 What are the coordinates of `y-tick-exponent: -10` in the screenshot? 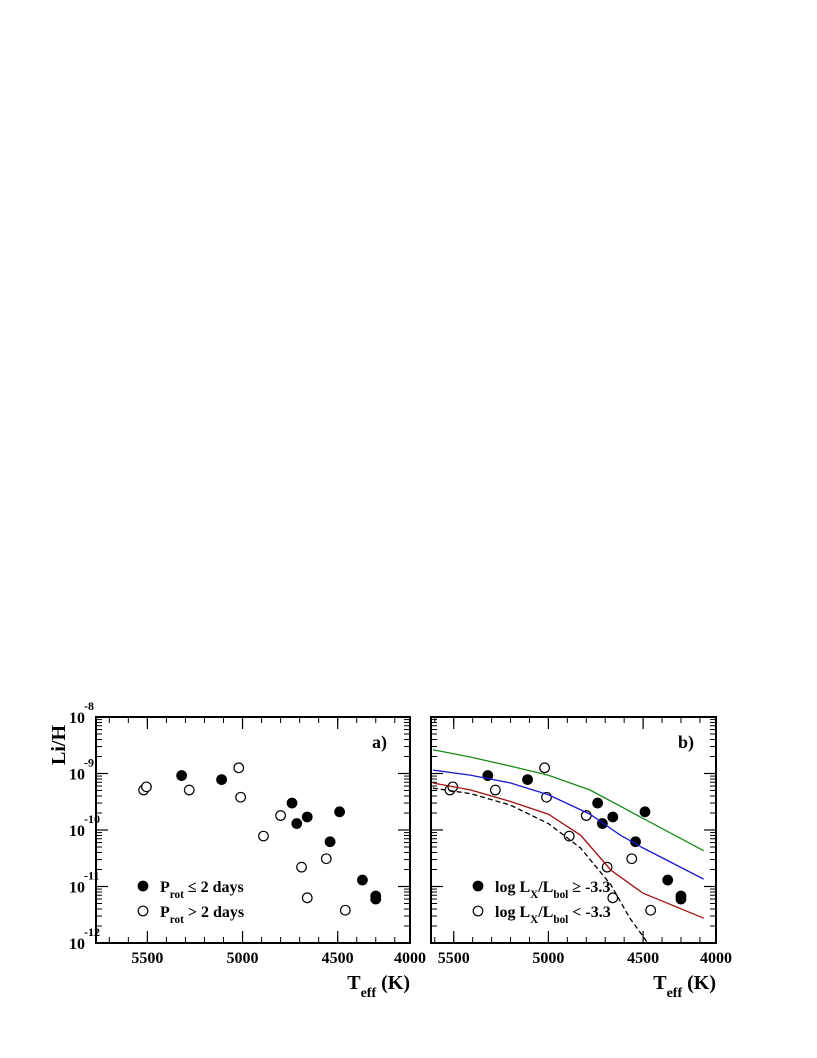 It's located at (92, 819).